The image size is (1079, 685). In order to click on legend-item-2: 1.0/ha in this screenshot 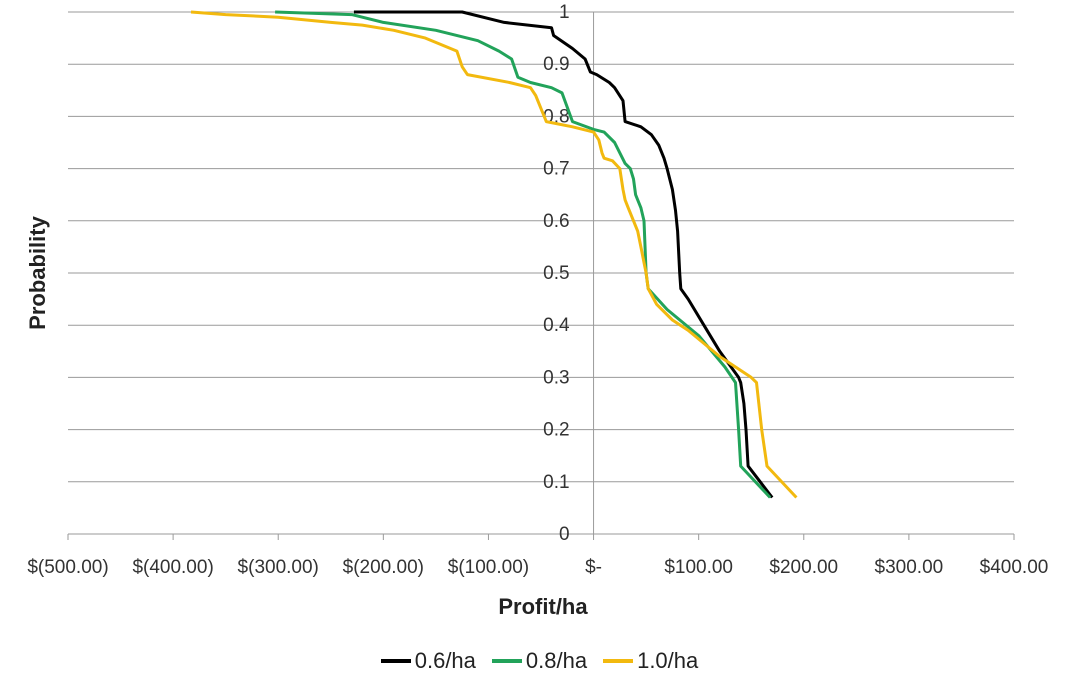, I will do `click(650, 661)`.